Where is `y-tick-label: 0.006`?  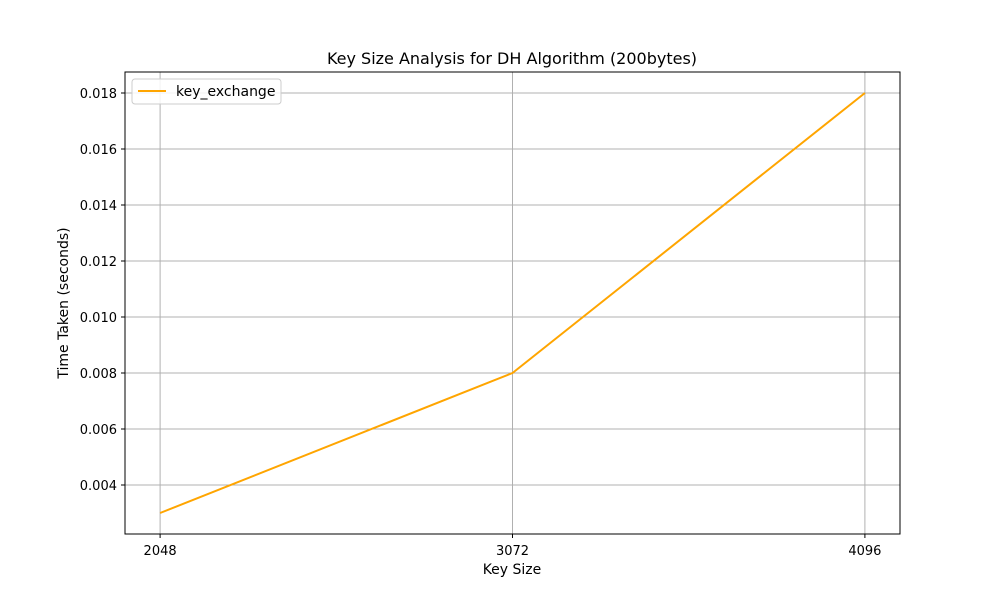
y-tick-label: 0.006 is located at coordinates (98, 430).